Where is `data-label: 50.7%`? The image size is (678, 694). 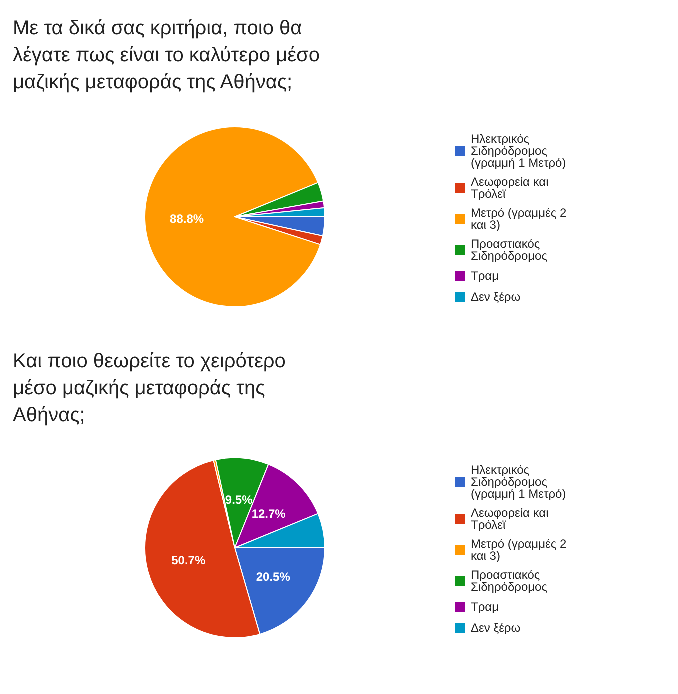
data-label: 50.7% is located at coordinates (189, 560).